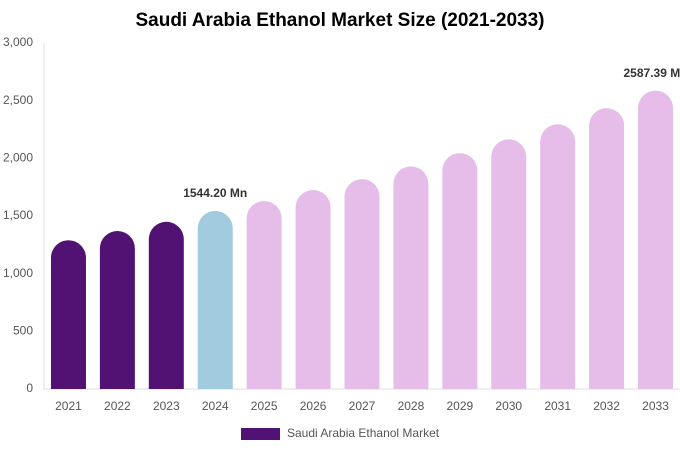 This screenshot has width=680, height=450. Describe the element at coordinates (18, 42) in the screenshot. I see `y-tick-label: 3,000` at that location.